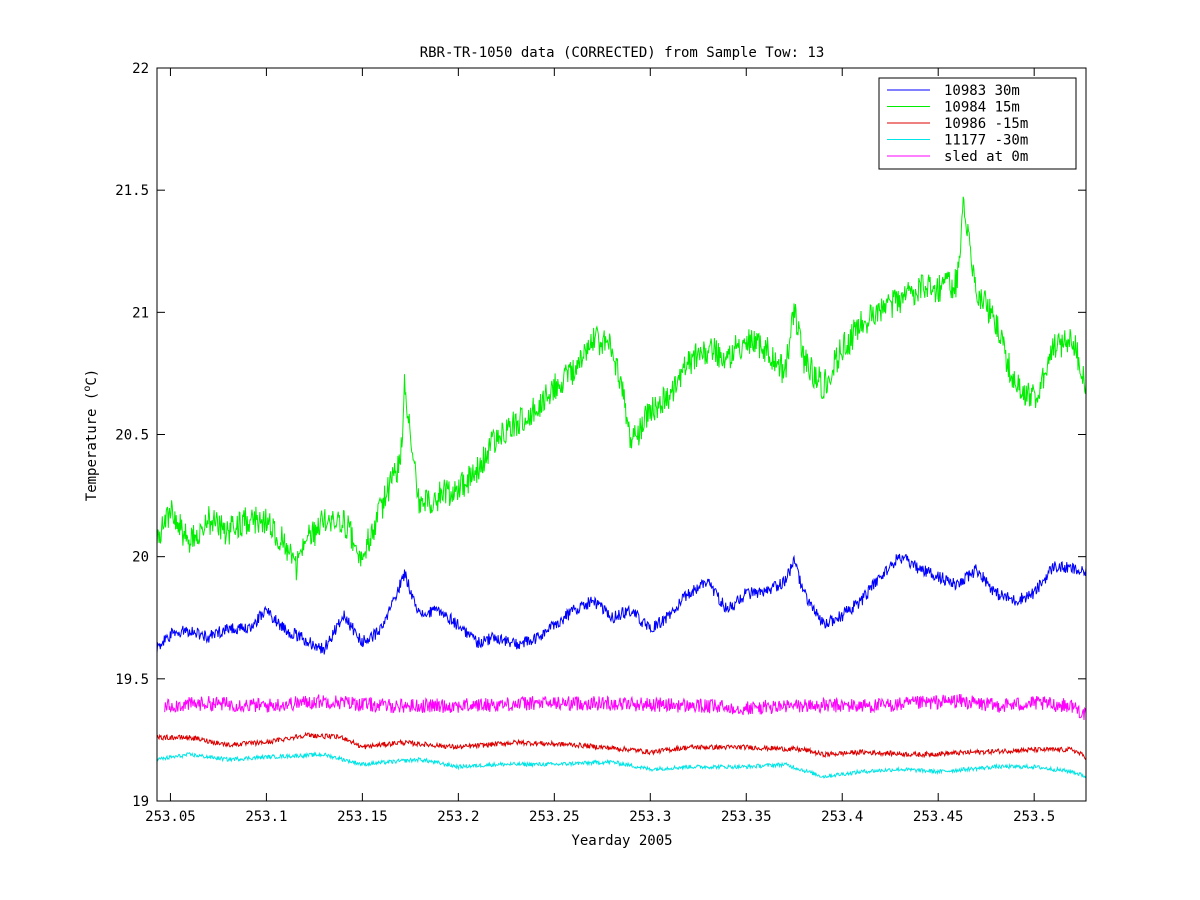 This screenshot has height=900, width=1200. Describe the element at coordinates (92, 447) in the screenshot. I see `y-axis-label-pre: Temperature (` at that location.